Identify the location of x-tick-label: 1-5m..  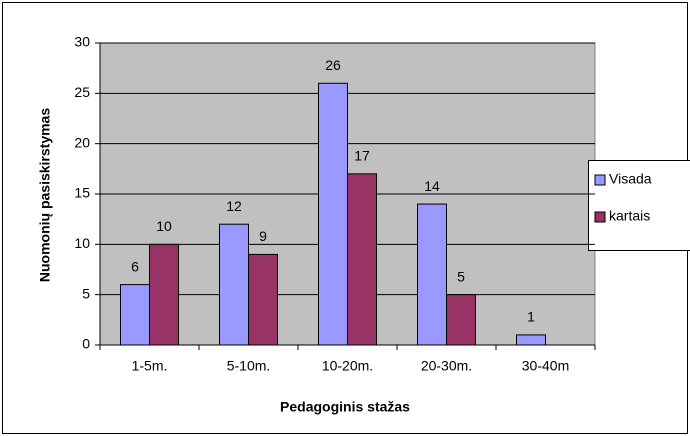
(150, 366).